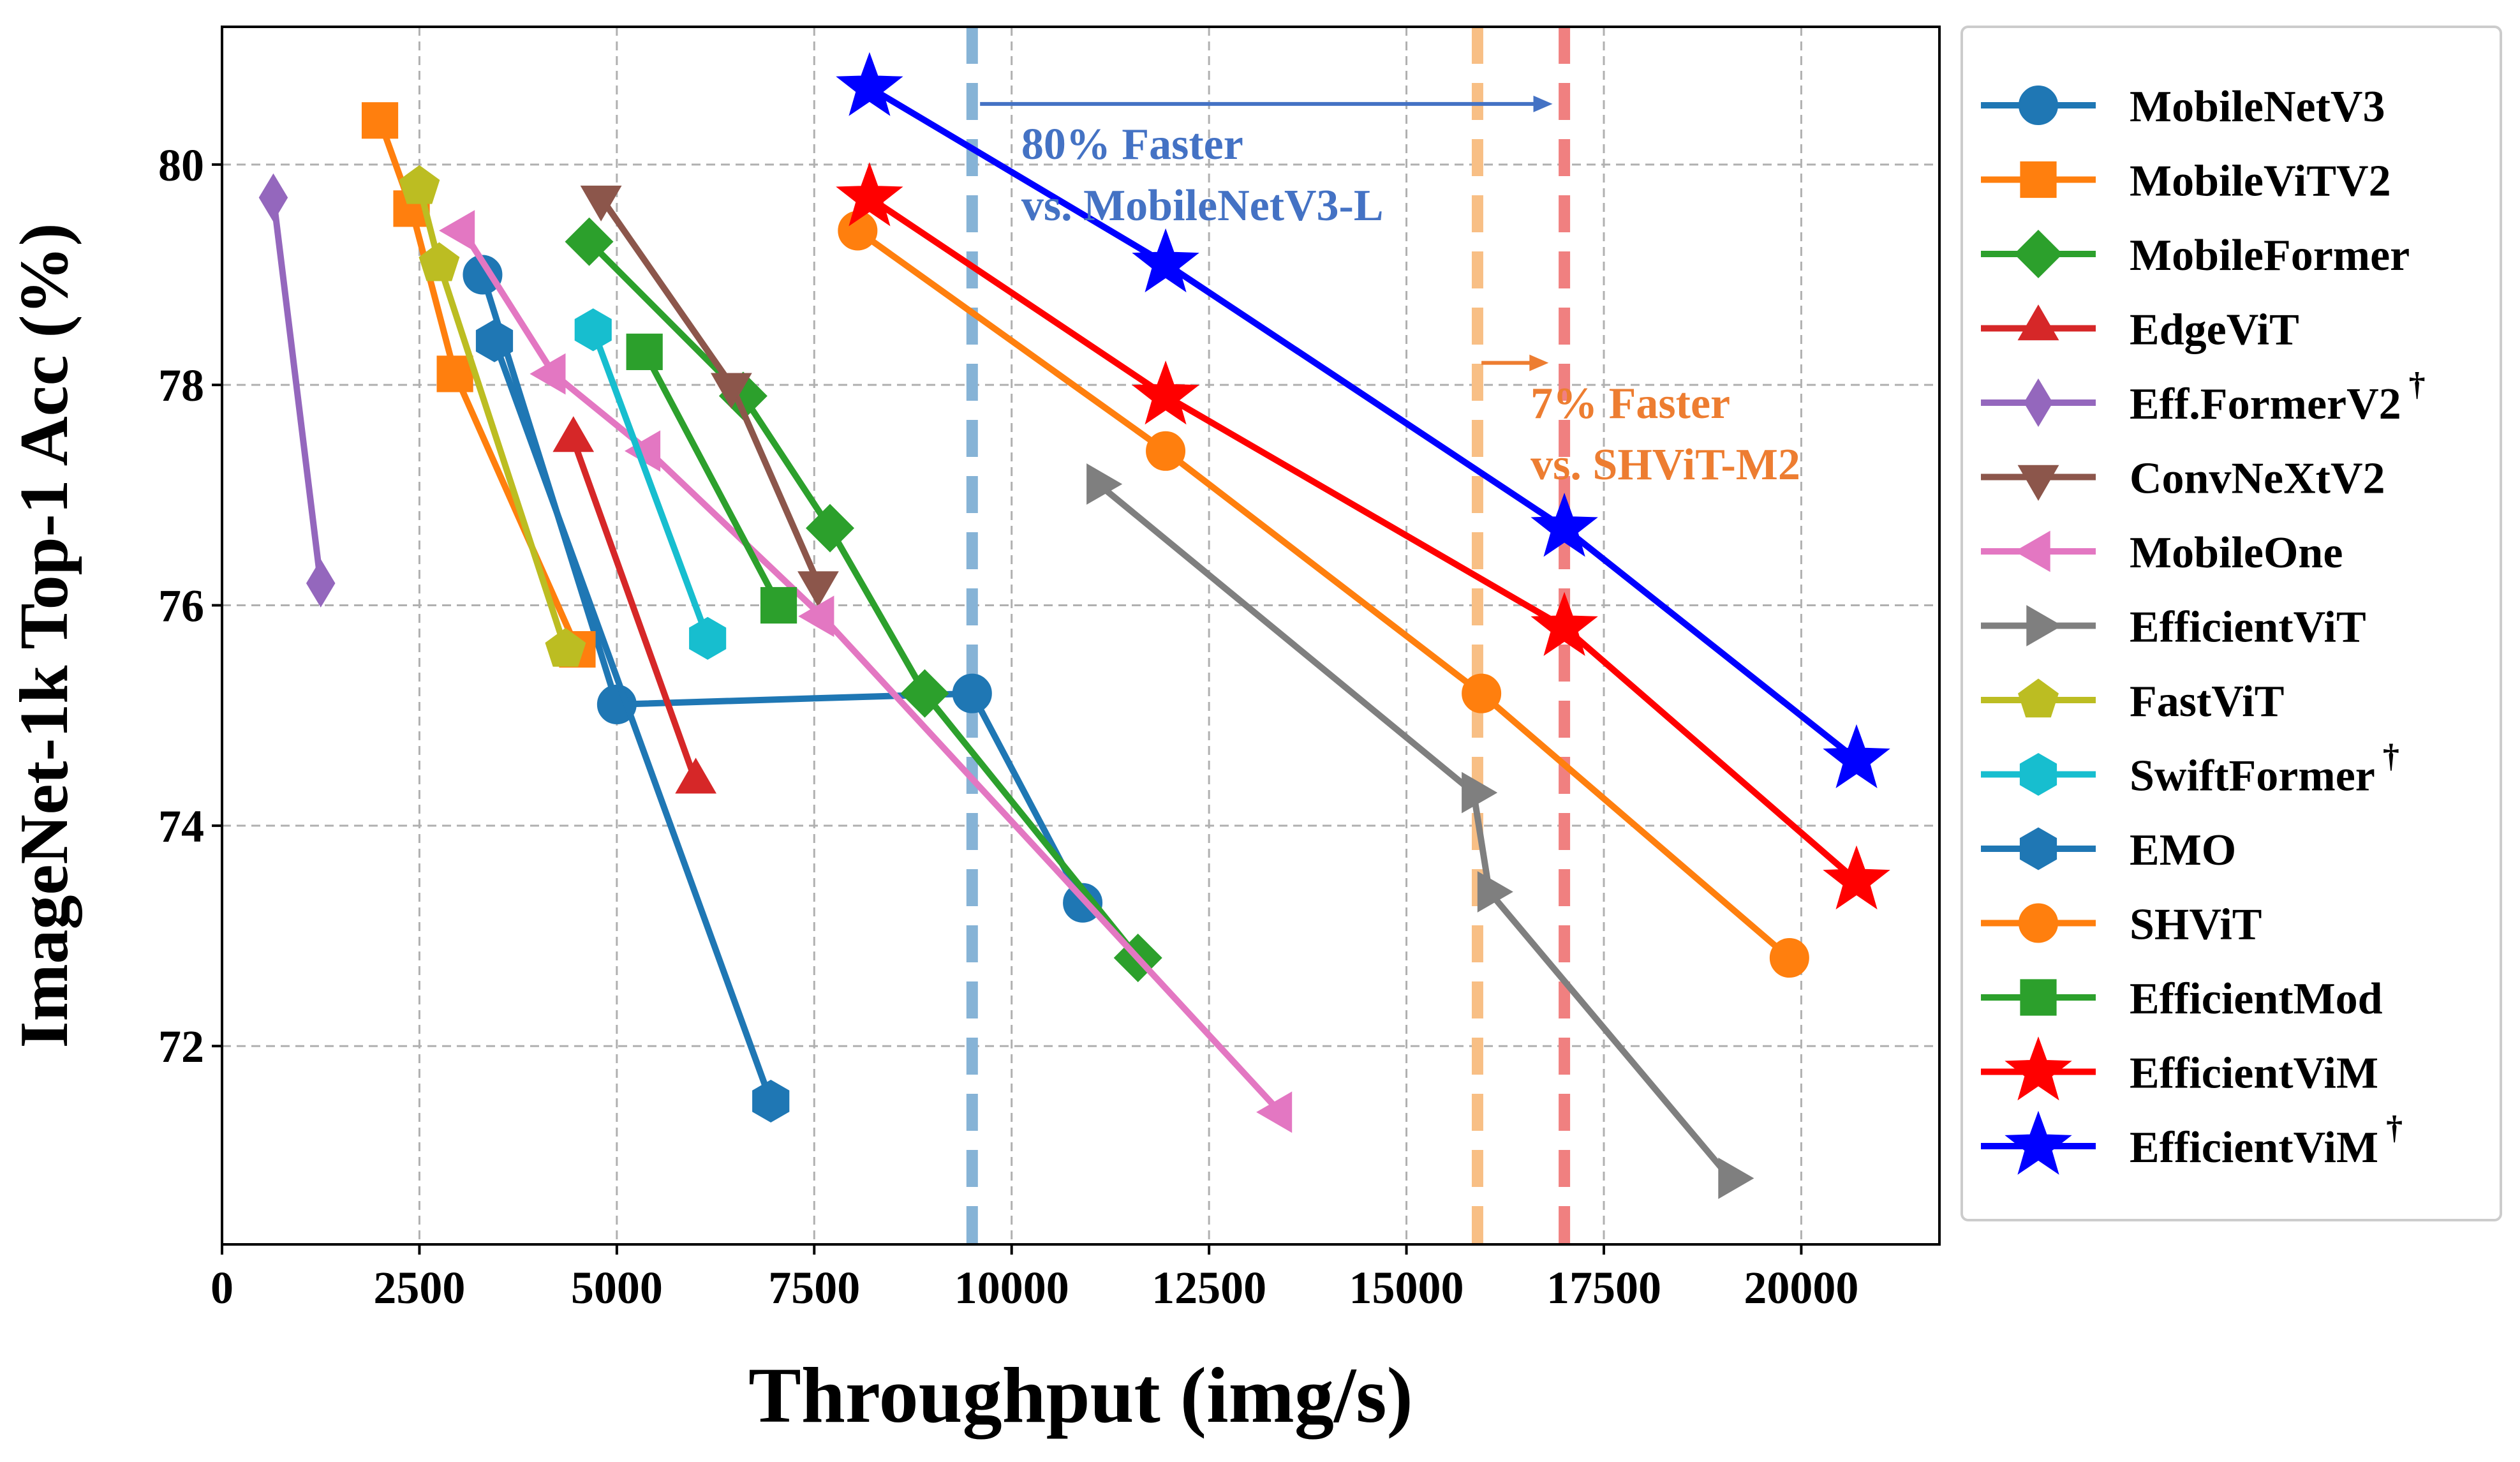 The height and width of the screenshot is (1462, 2520). I want to click on series-swiftformer-dagger, so click(650, 484).